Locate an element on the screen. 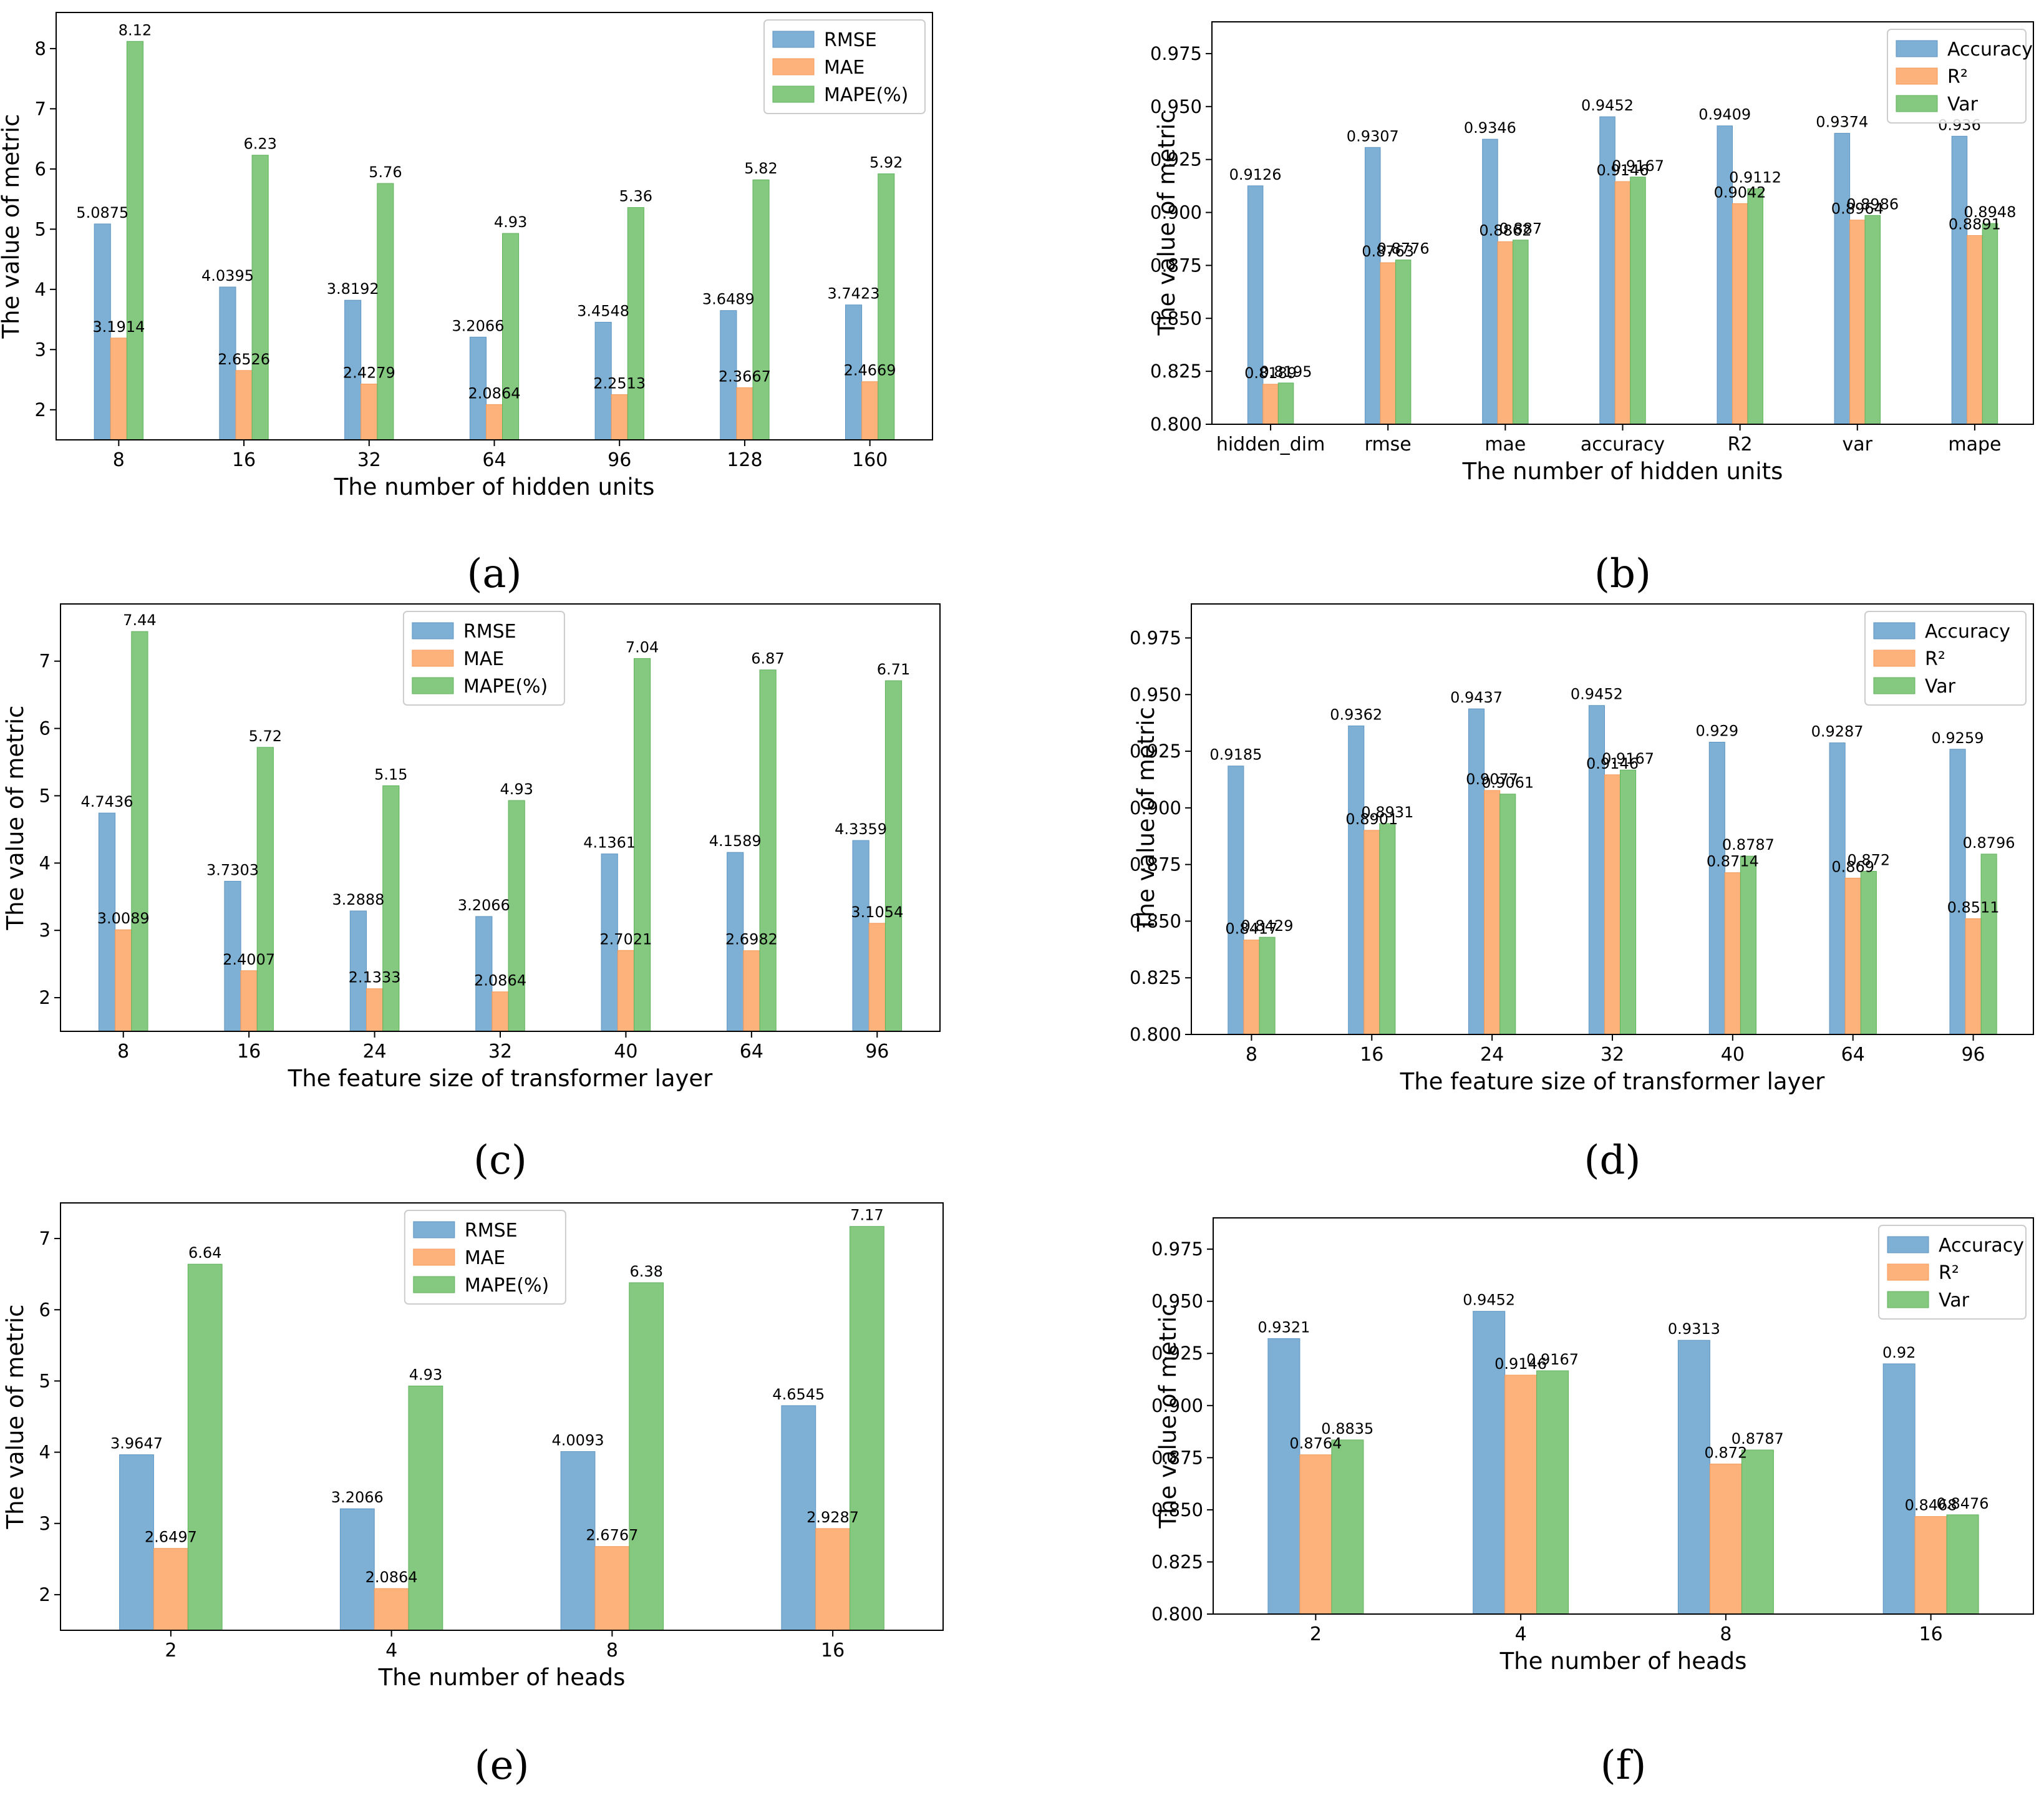  data-label-accuracy-var: 0.9374 is located at coordinates (1842, 123).